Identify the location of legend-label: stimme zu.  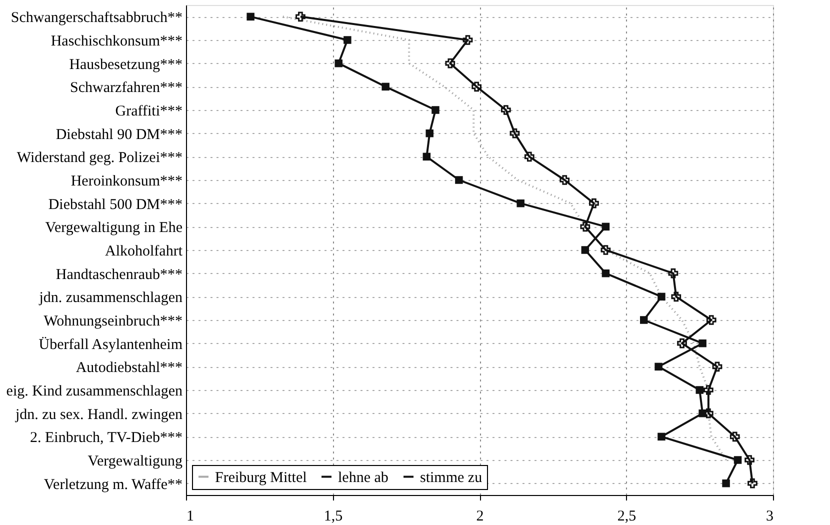
(451, 478).